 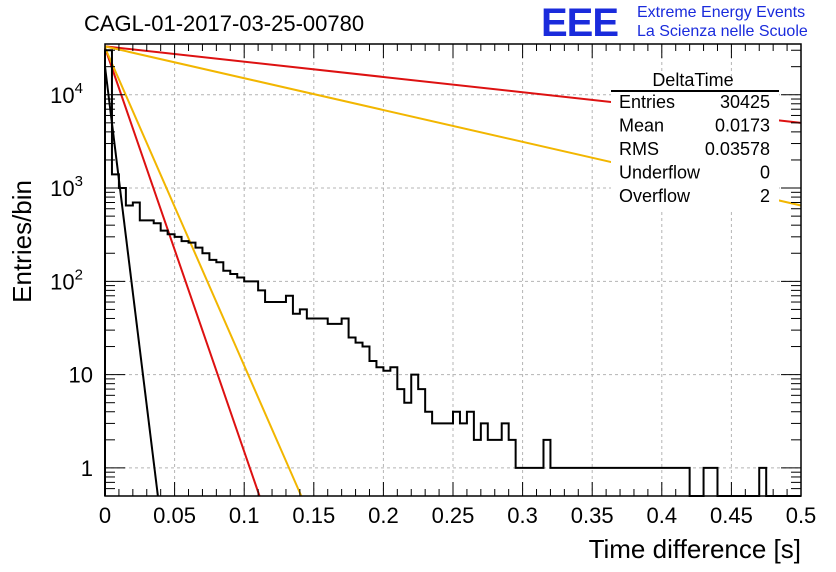 I want to click on stats-row-value: 2, so click(x=765, y=196).